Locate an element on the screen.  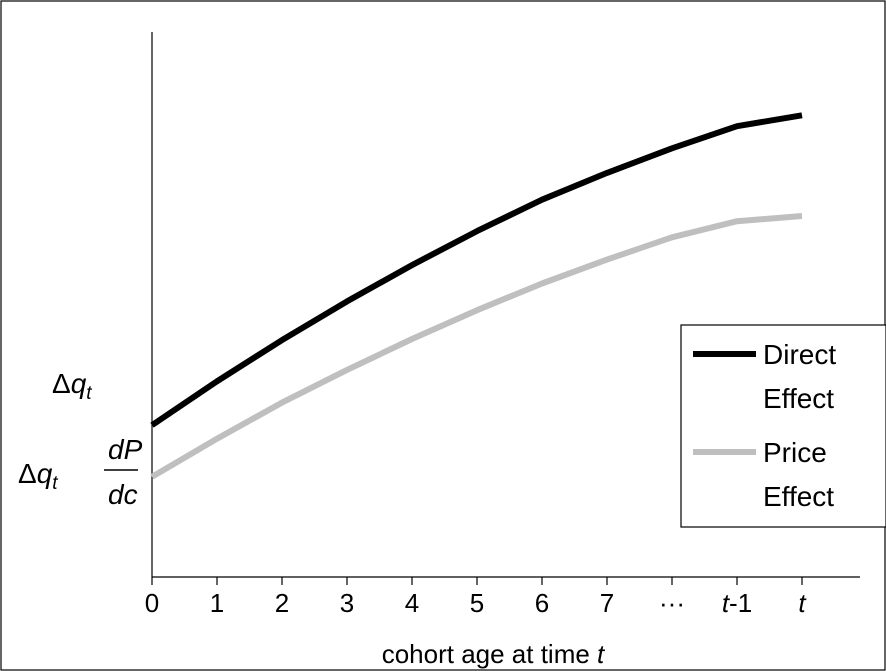
legend-label-direct-line2: Effect is located at coordinates (798, 398).